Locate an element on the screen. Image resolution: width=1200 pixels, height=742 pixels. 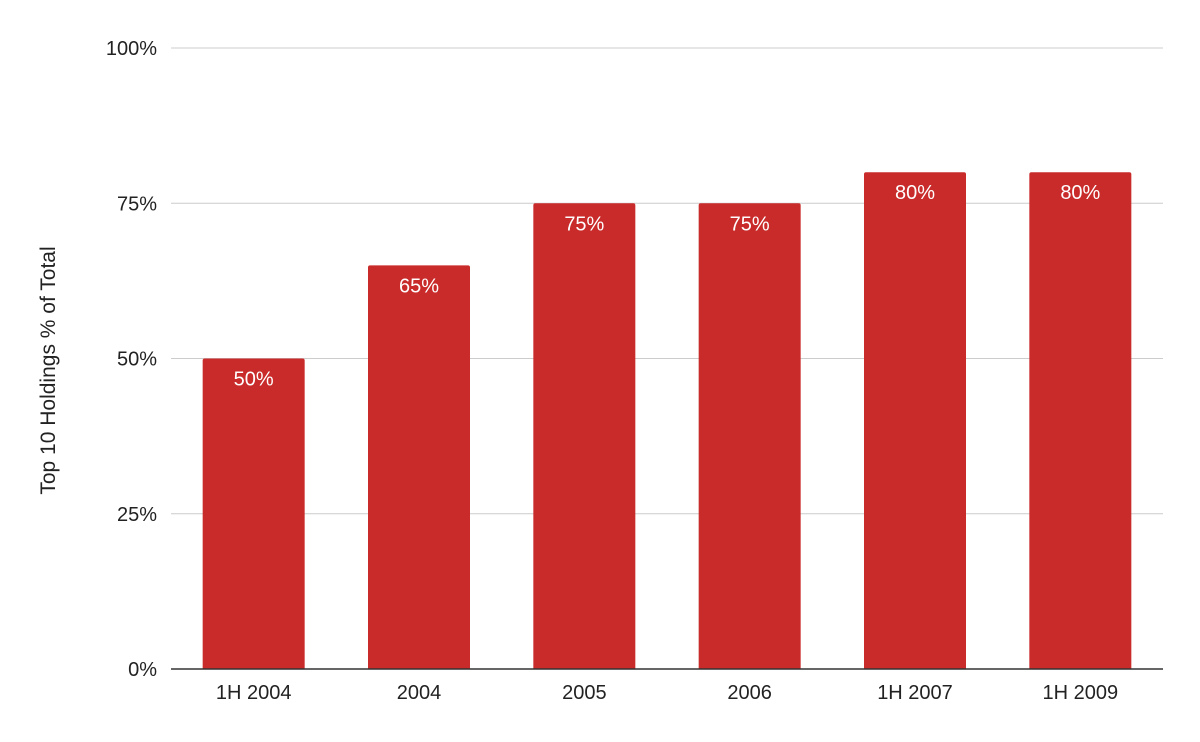
x-tick-label: 2004 is located at coordinates (419, 693).